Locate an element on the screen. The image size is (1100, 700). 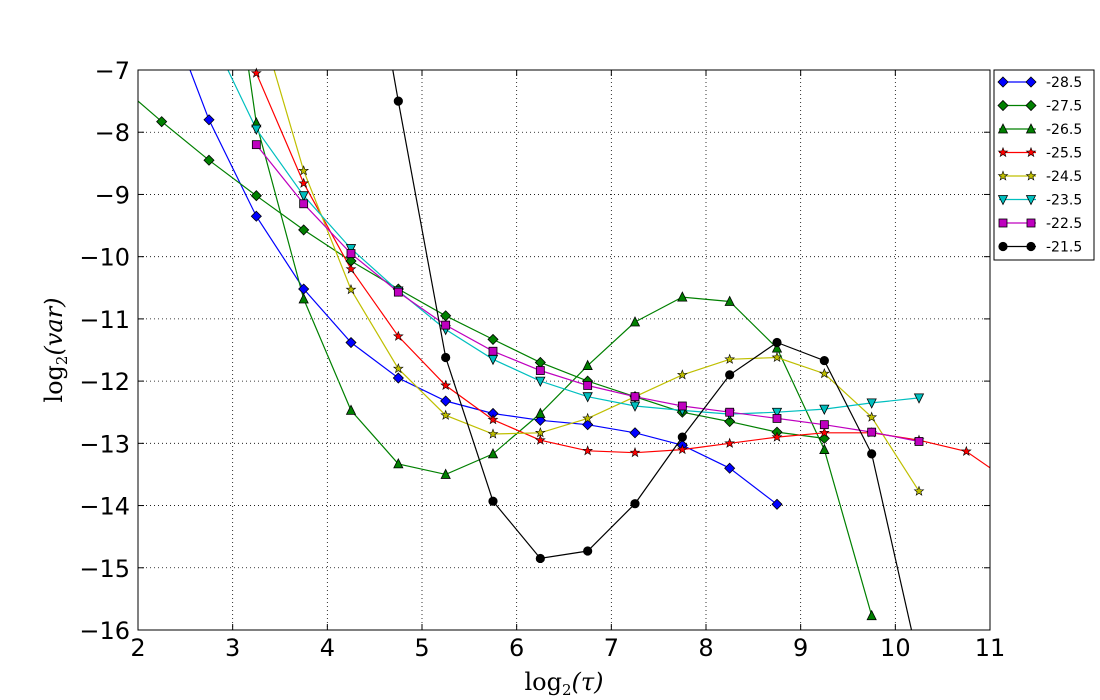
x-tick-label: 6 is located at coordinates (516, 648).